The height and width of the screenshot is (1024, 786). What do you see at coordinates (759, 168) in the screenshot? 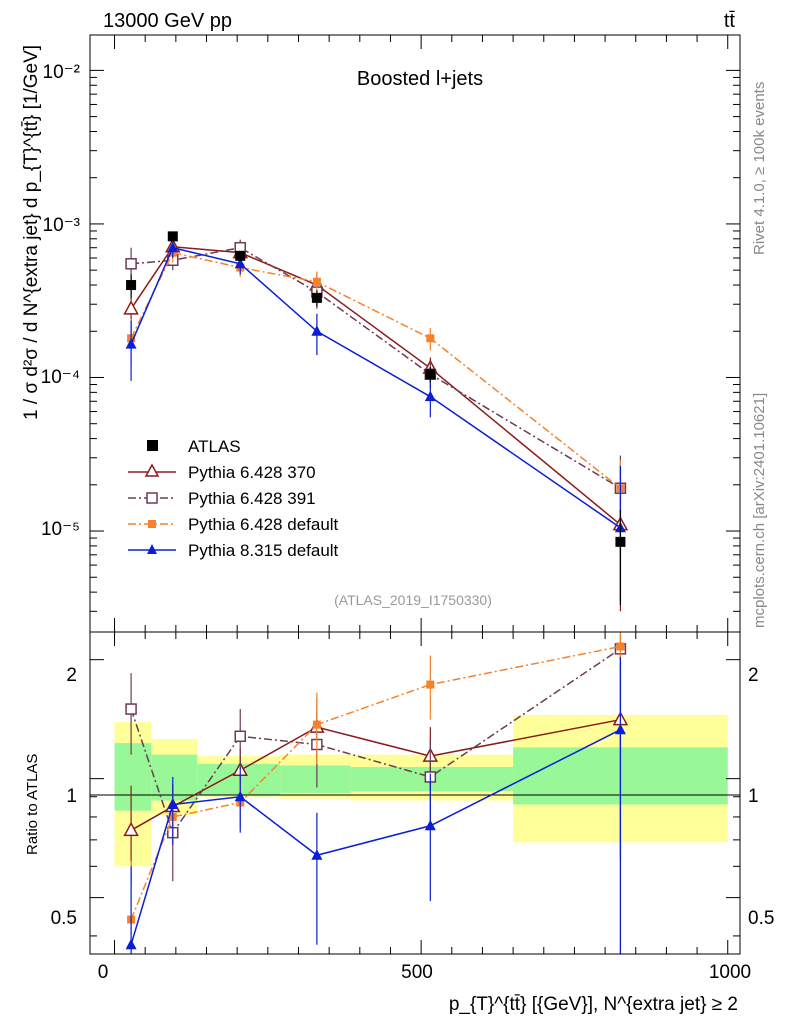
I see `rivet-version-label: Rivet 4.1.0, ≥ 100k events` at bounding box center [759, 168].